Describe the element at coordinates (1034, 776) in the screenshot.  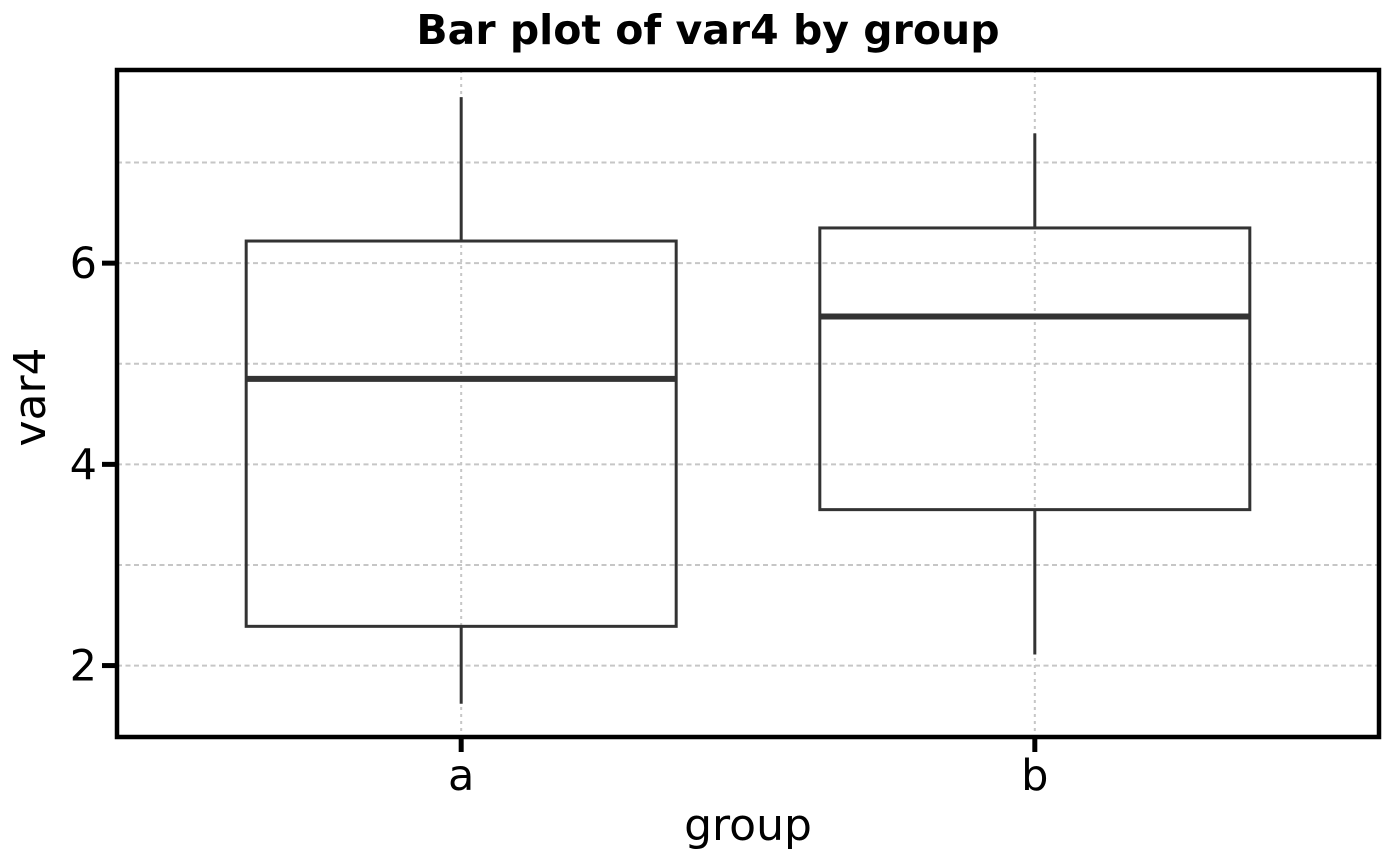
I see `x-tick-label: b` at that location.